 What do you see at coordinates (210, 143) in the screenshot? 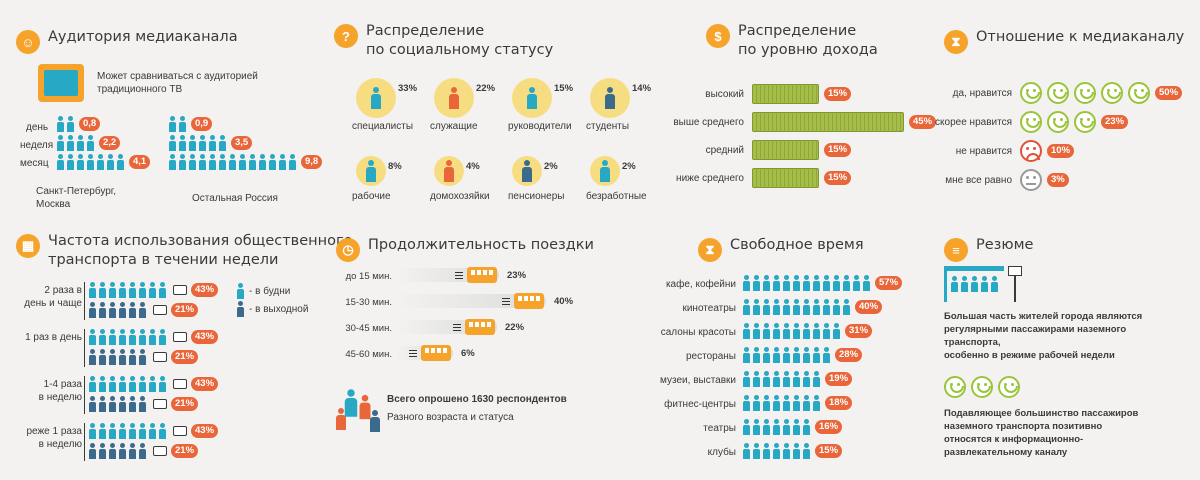
I see `russia-week-row: 3,5` at bounding box center [210, 143].